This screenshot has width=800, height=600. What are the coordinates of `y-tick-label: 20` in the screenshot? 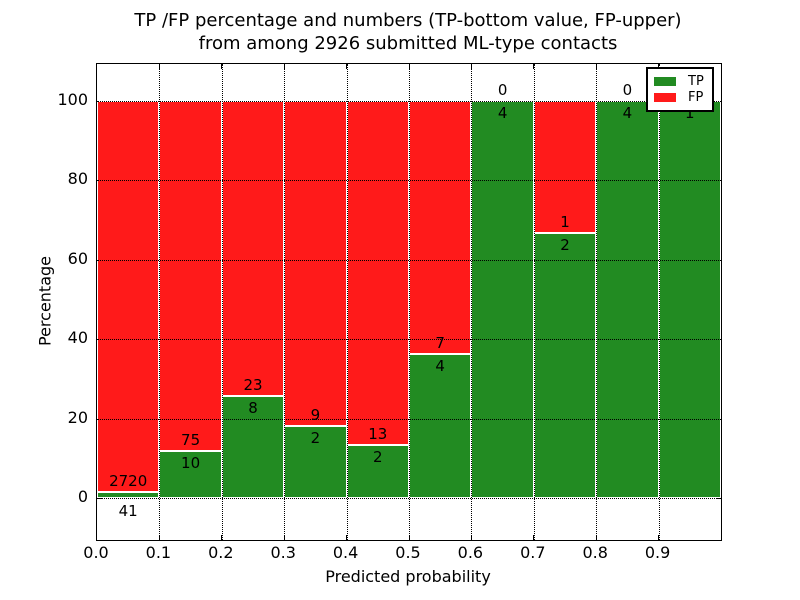 It's located at (77, 417).